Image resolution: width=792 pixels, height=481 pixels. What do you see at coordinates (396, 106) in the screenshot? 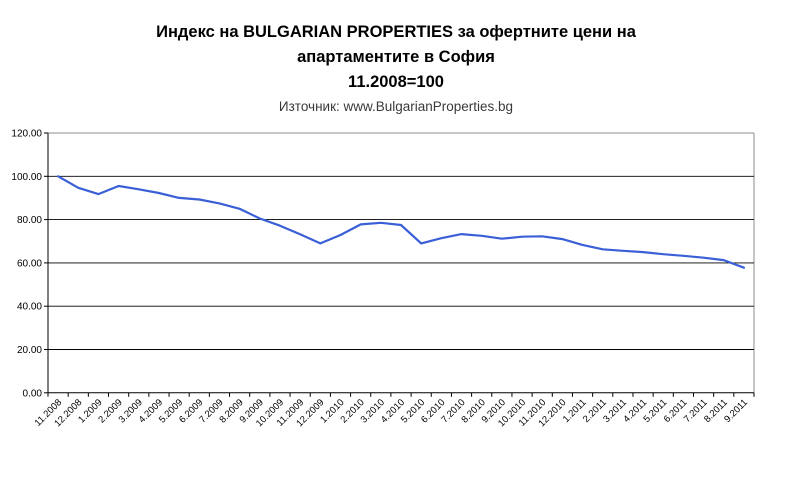
I see `chart-source-label: Източник: www.BulgarianProperties.bg` at bounding box center [396, 106].